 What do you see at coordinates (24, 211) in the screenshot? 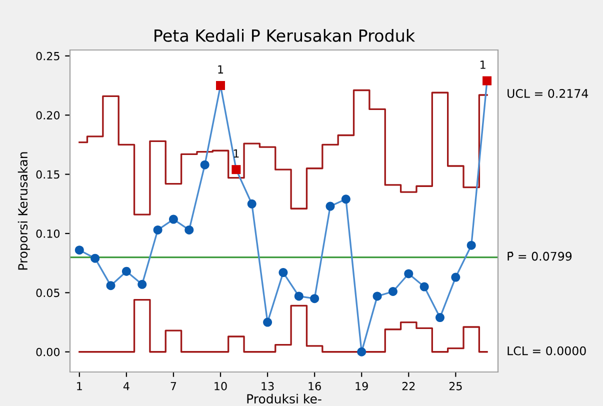
I see `y-axis-title: Proporsi Kerusakan` at bounding box center [24, 211].